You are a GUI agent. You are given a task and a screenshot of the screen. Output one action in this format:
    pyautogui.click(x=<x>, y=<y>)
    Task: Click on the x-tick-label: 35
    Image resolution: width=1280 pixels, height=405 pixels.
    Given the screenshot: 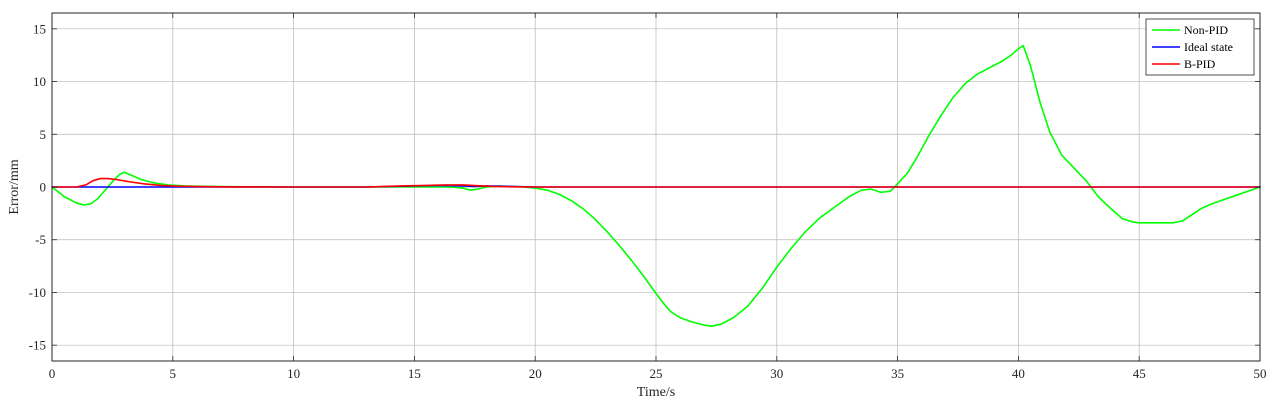 What is the action you would take?
    pyautogui.click(x=897, y=373)
    